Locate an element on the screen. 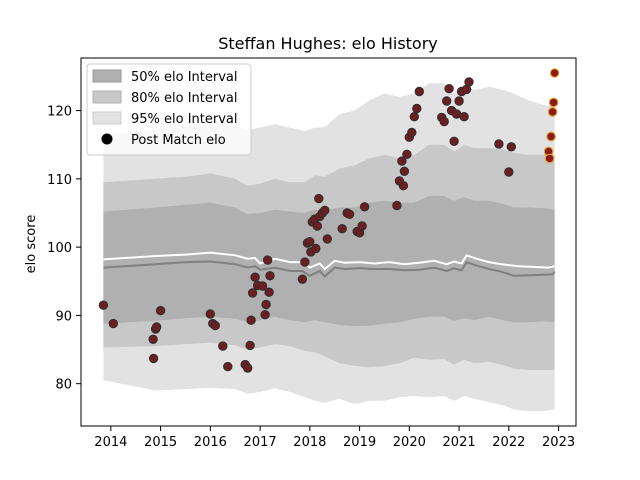 This screenshot has width=640, height=480. chart-title: Steffan Hughes: elo History is located at coordinates (328, 43).